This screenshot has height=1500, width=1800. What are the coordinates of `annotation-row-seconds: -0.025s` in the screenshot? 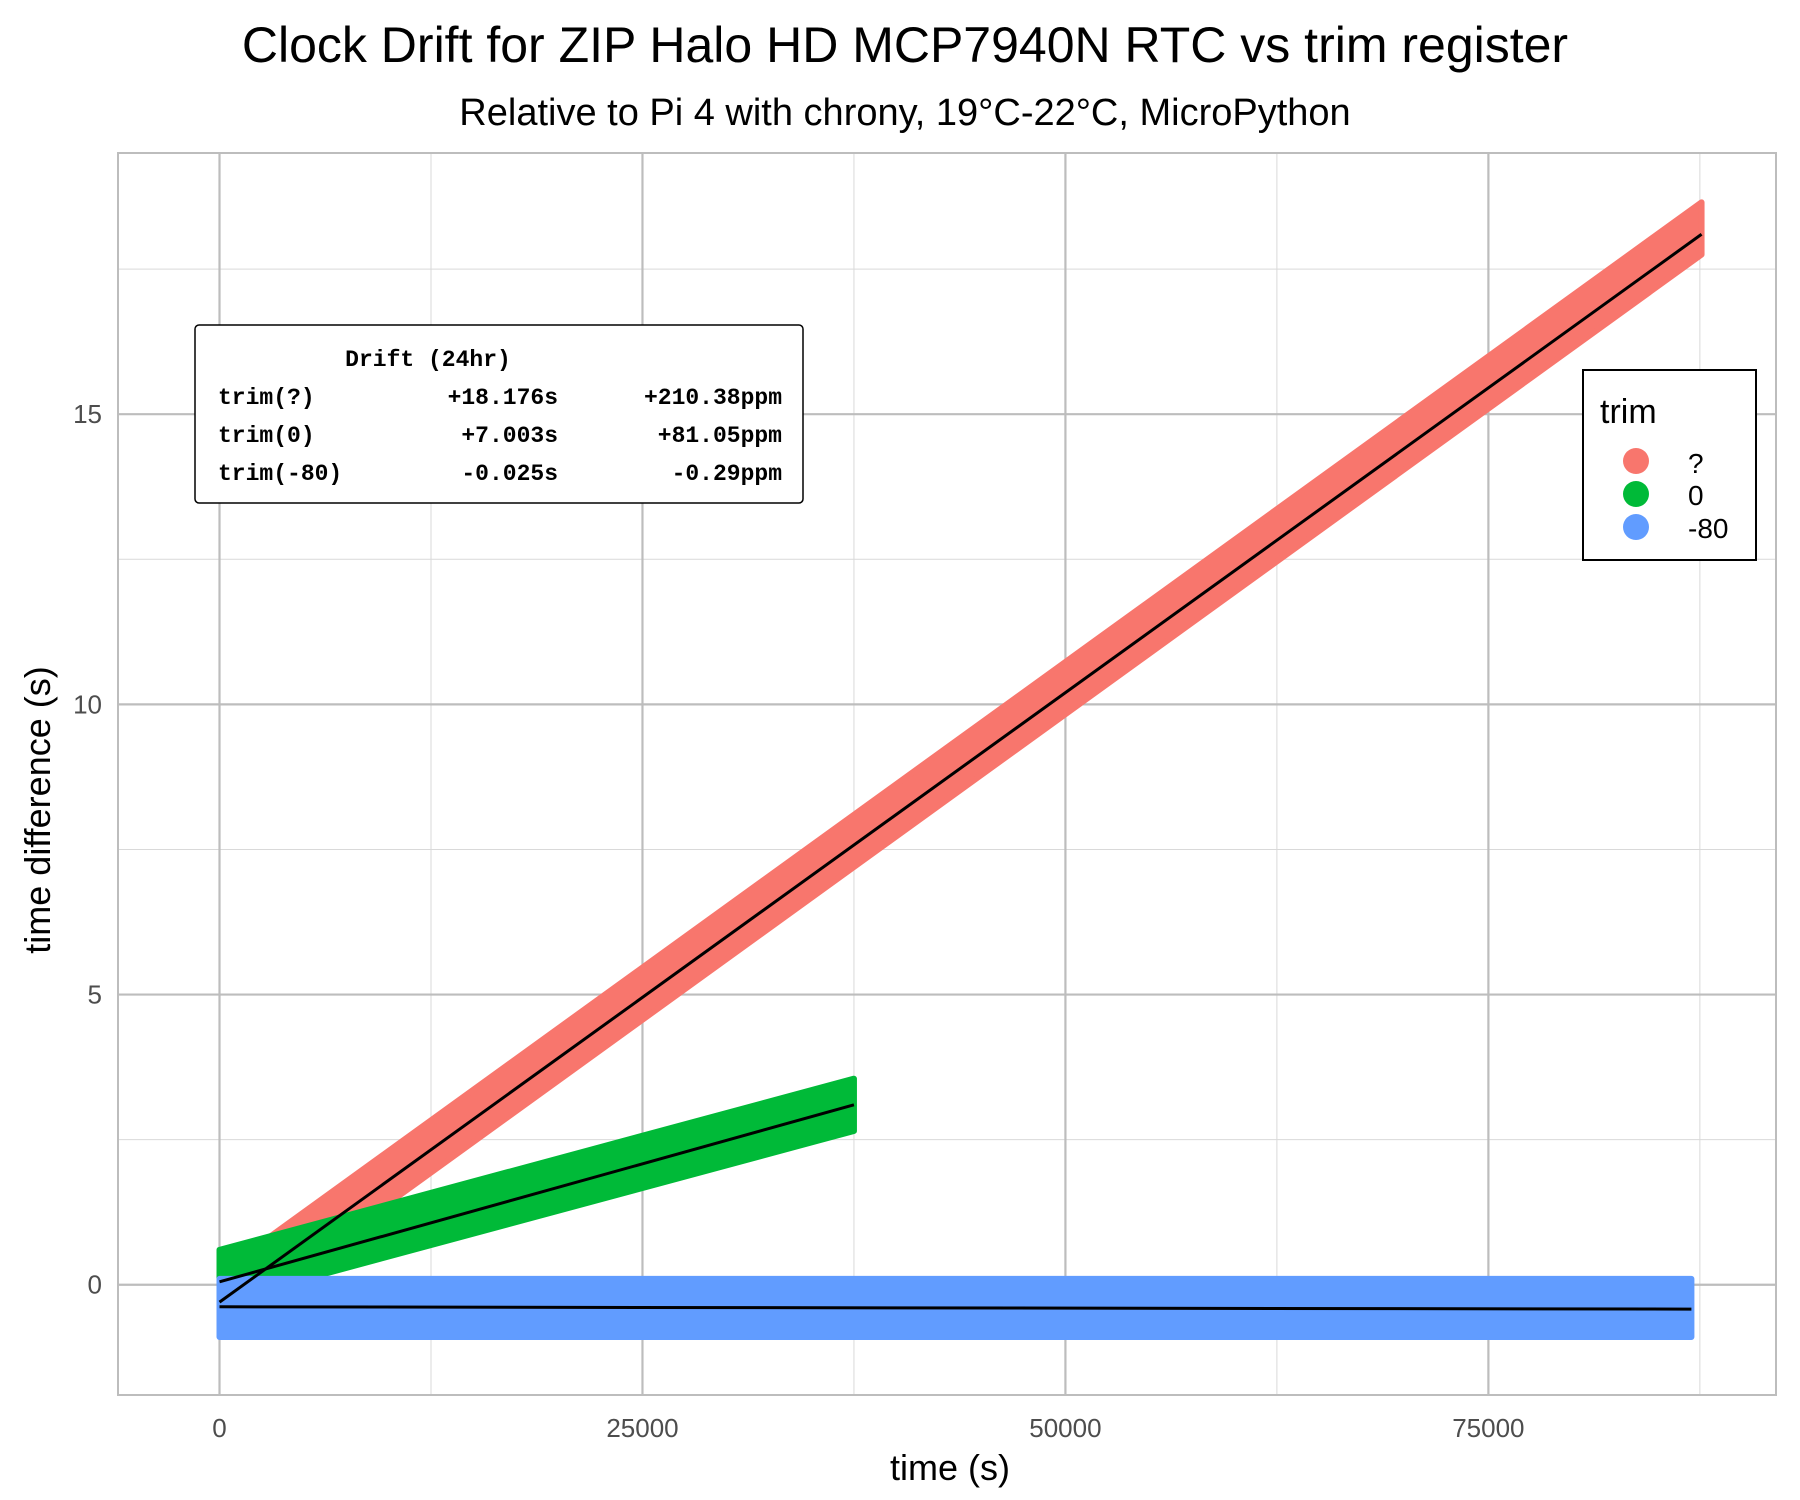 It's located at (509, 474).